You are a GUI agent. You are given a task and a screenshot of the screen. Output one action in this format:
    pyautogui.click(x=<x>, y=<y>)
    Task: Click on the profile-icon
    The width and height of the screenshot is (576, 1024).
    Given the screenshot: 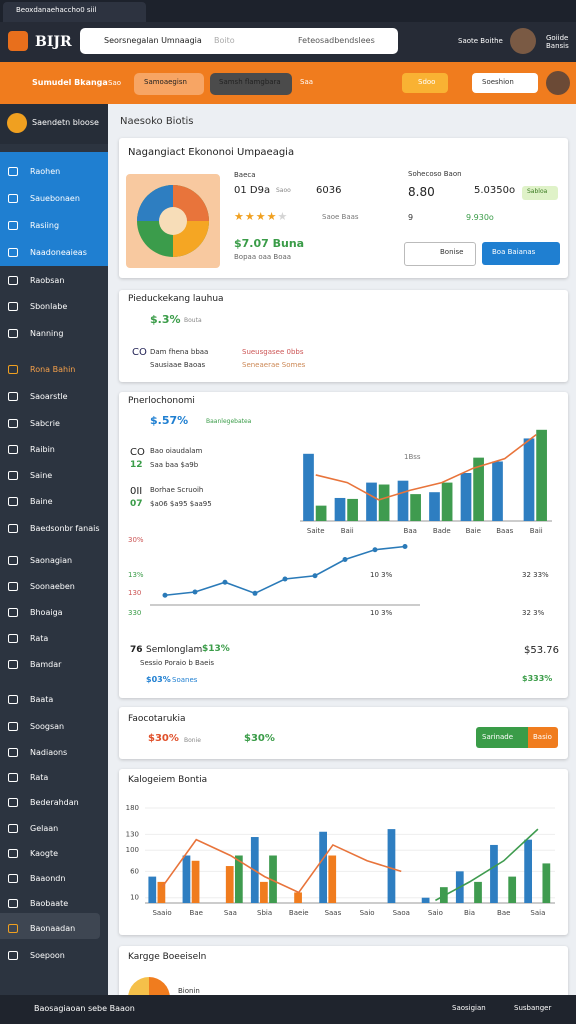 What is the action you would take?
    pyautogui.click(x=17, y=123)
    